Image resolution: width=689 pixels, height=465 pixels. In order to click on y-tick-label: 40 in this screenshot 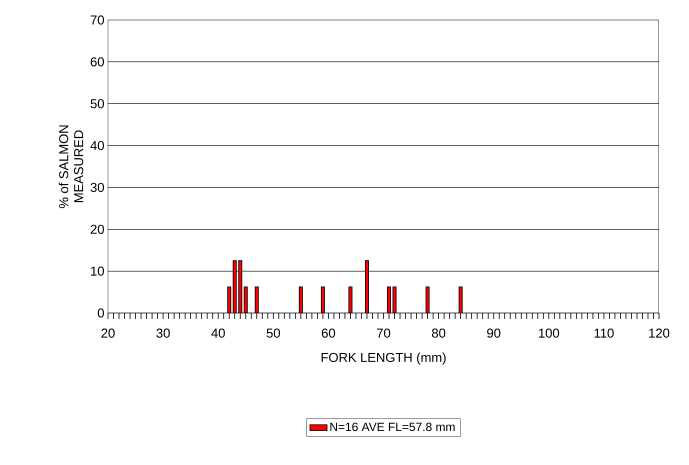, I will do `click(97, 145)`.